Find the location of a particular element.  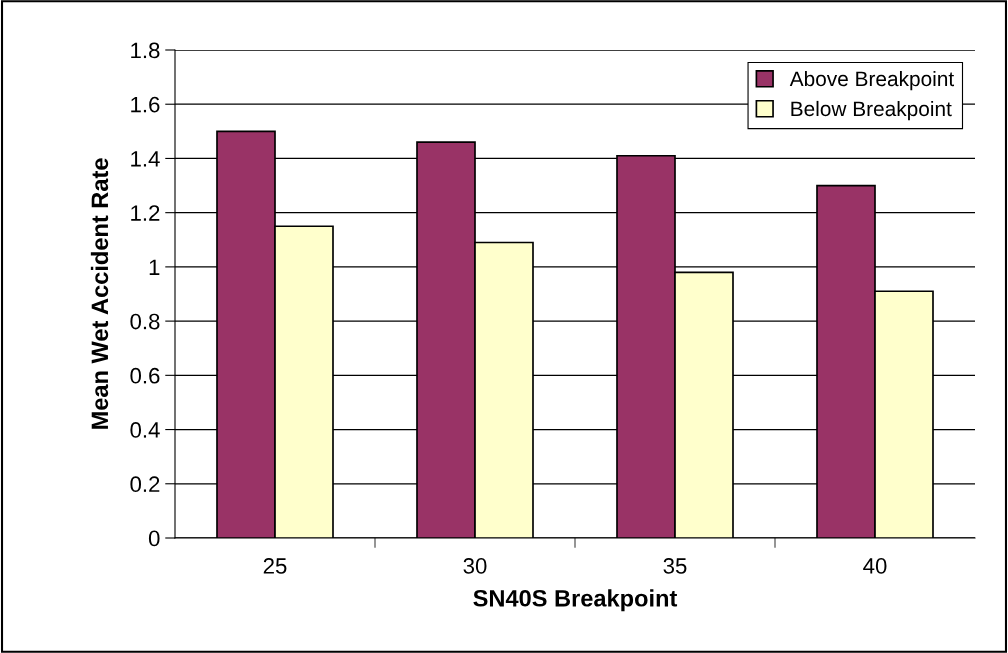

legend-label: Below Breakpoint is located at coordinates (871, 110).